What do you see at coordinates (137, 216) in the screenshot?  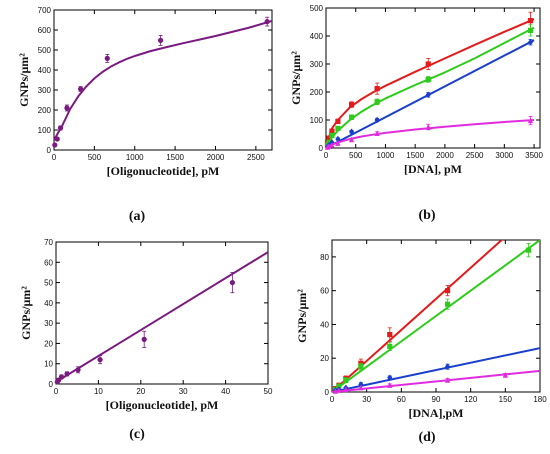 I see `panel-label: (a)` at bounding box center [137, 216].